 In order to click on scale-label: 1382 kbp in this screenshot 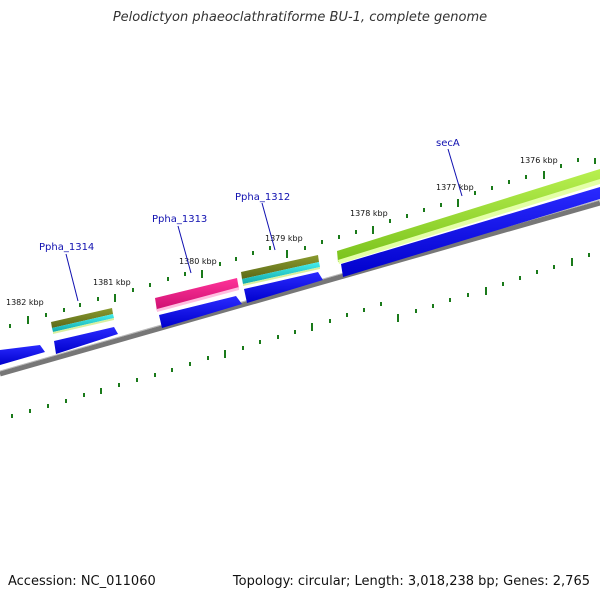, I will do `click(25, 302)`.